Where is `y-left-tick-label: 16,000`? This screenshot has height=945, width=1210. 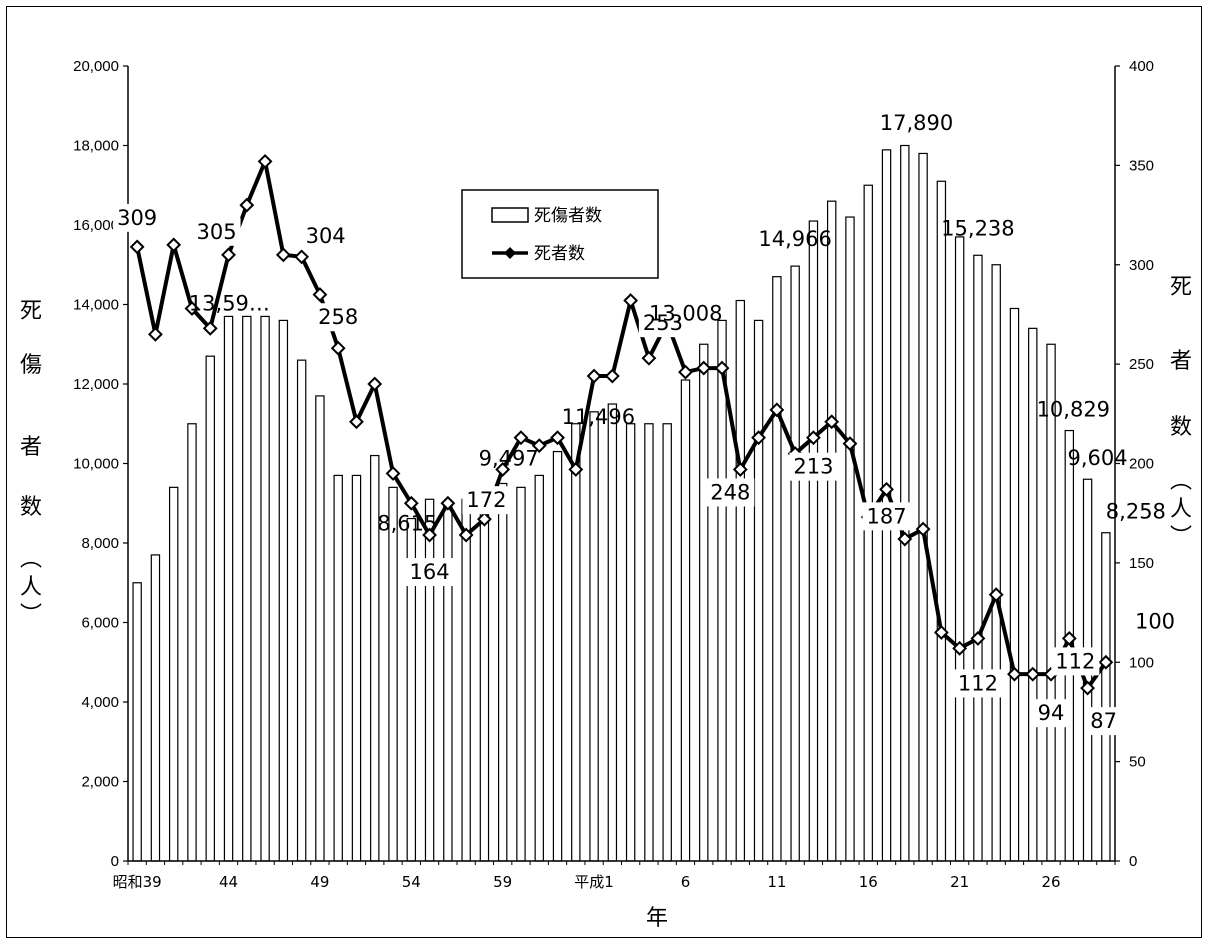
y-left-tick-label: 16,000 is located at coordinates (96, 225).